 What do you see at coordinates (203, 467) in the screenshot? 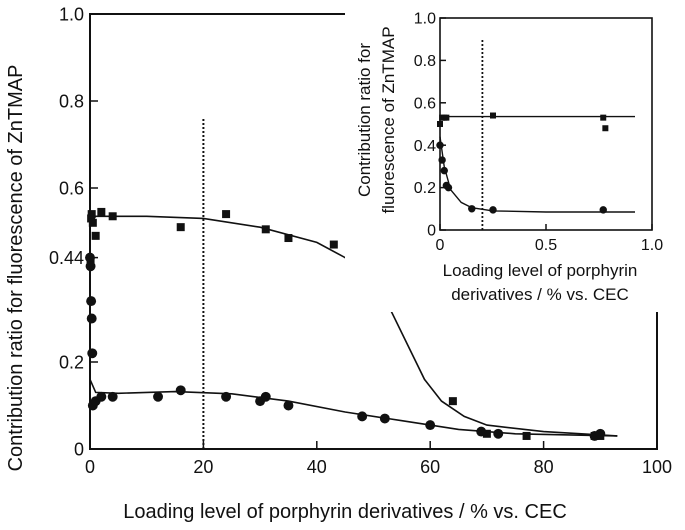
I see `x-tick-label: 20` at bounding box center [203, 467].